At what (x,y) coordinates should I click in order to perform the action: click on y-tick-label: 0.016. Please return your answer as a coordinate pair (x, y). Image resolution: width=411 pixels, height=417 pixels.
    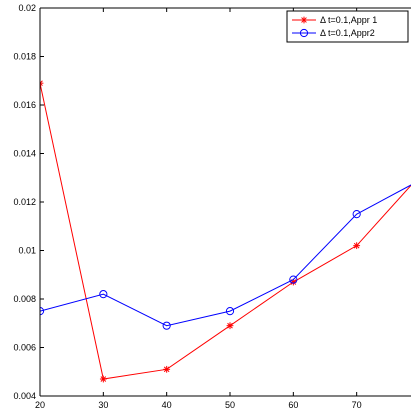
    Looking at the image, I should click on (24, 105).